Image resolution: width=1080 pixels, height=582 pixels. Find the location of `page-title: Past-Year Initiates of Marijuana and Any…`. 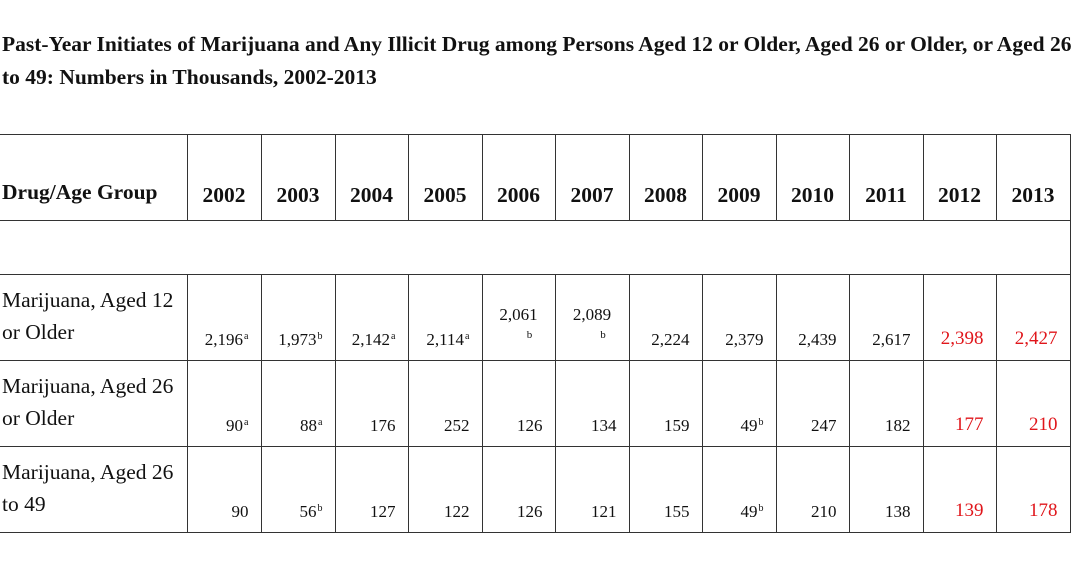

page-title: Past-Year Initiates of Marijuana and Any… is located at coordinates (537, 60).